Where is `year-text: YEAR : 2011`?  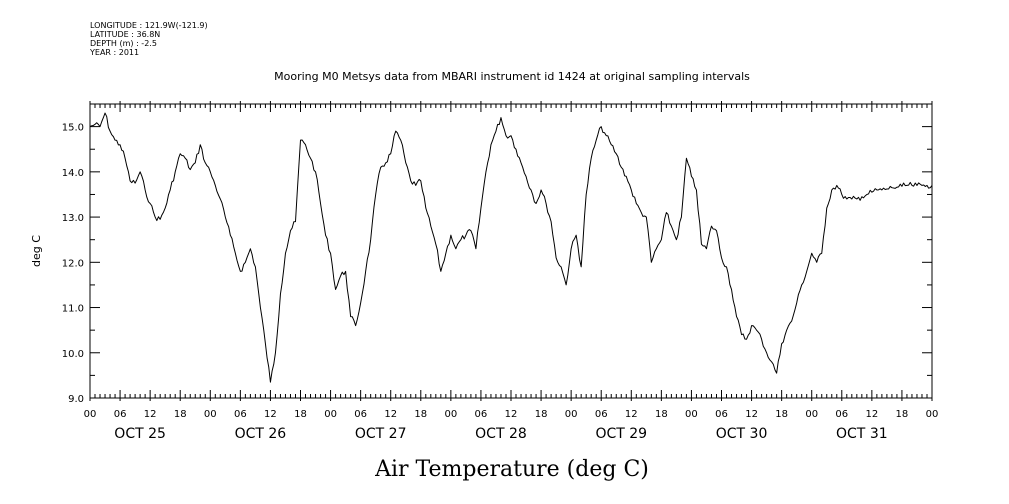
year-text: YEAR : 2011 is located at coordinates (115, 52).